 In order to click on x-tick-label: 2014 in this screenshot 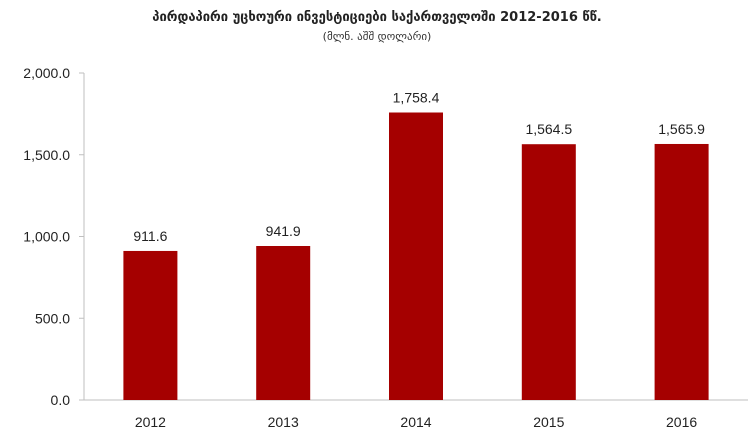, I will do `click(415, 421)`.